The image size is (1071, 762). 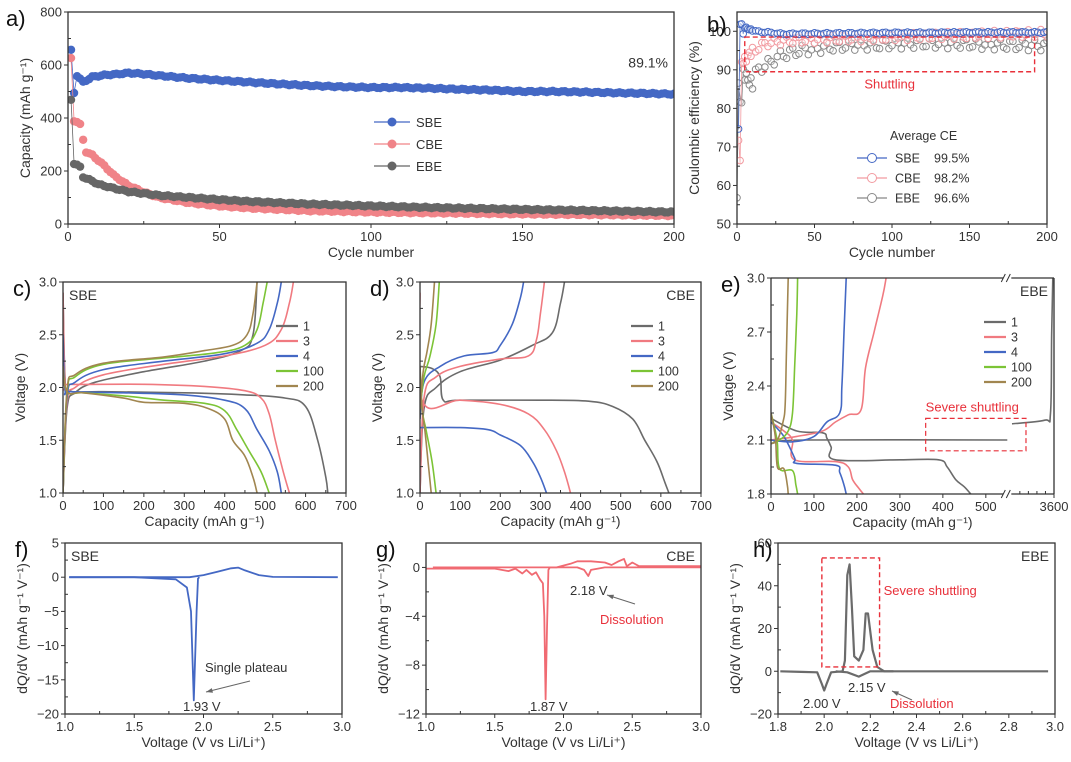 I want to click on y-tick-label: 1.5, so click(x=48, y=440).